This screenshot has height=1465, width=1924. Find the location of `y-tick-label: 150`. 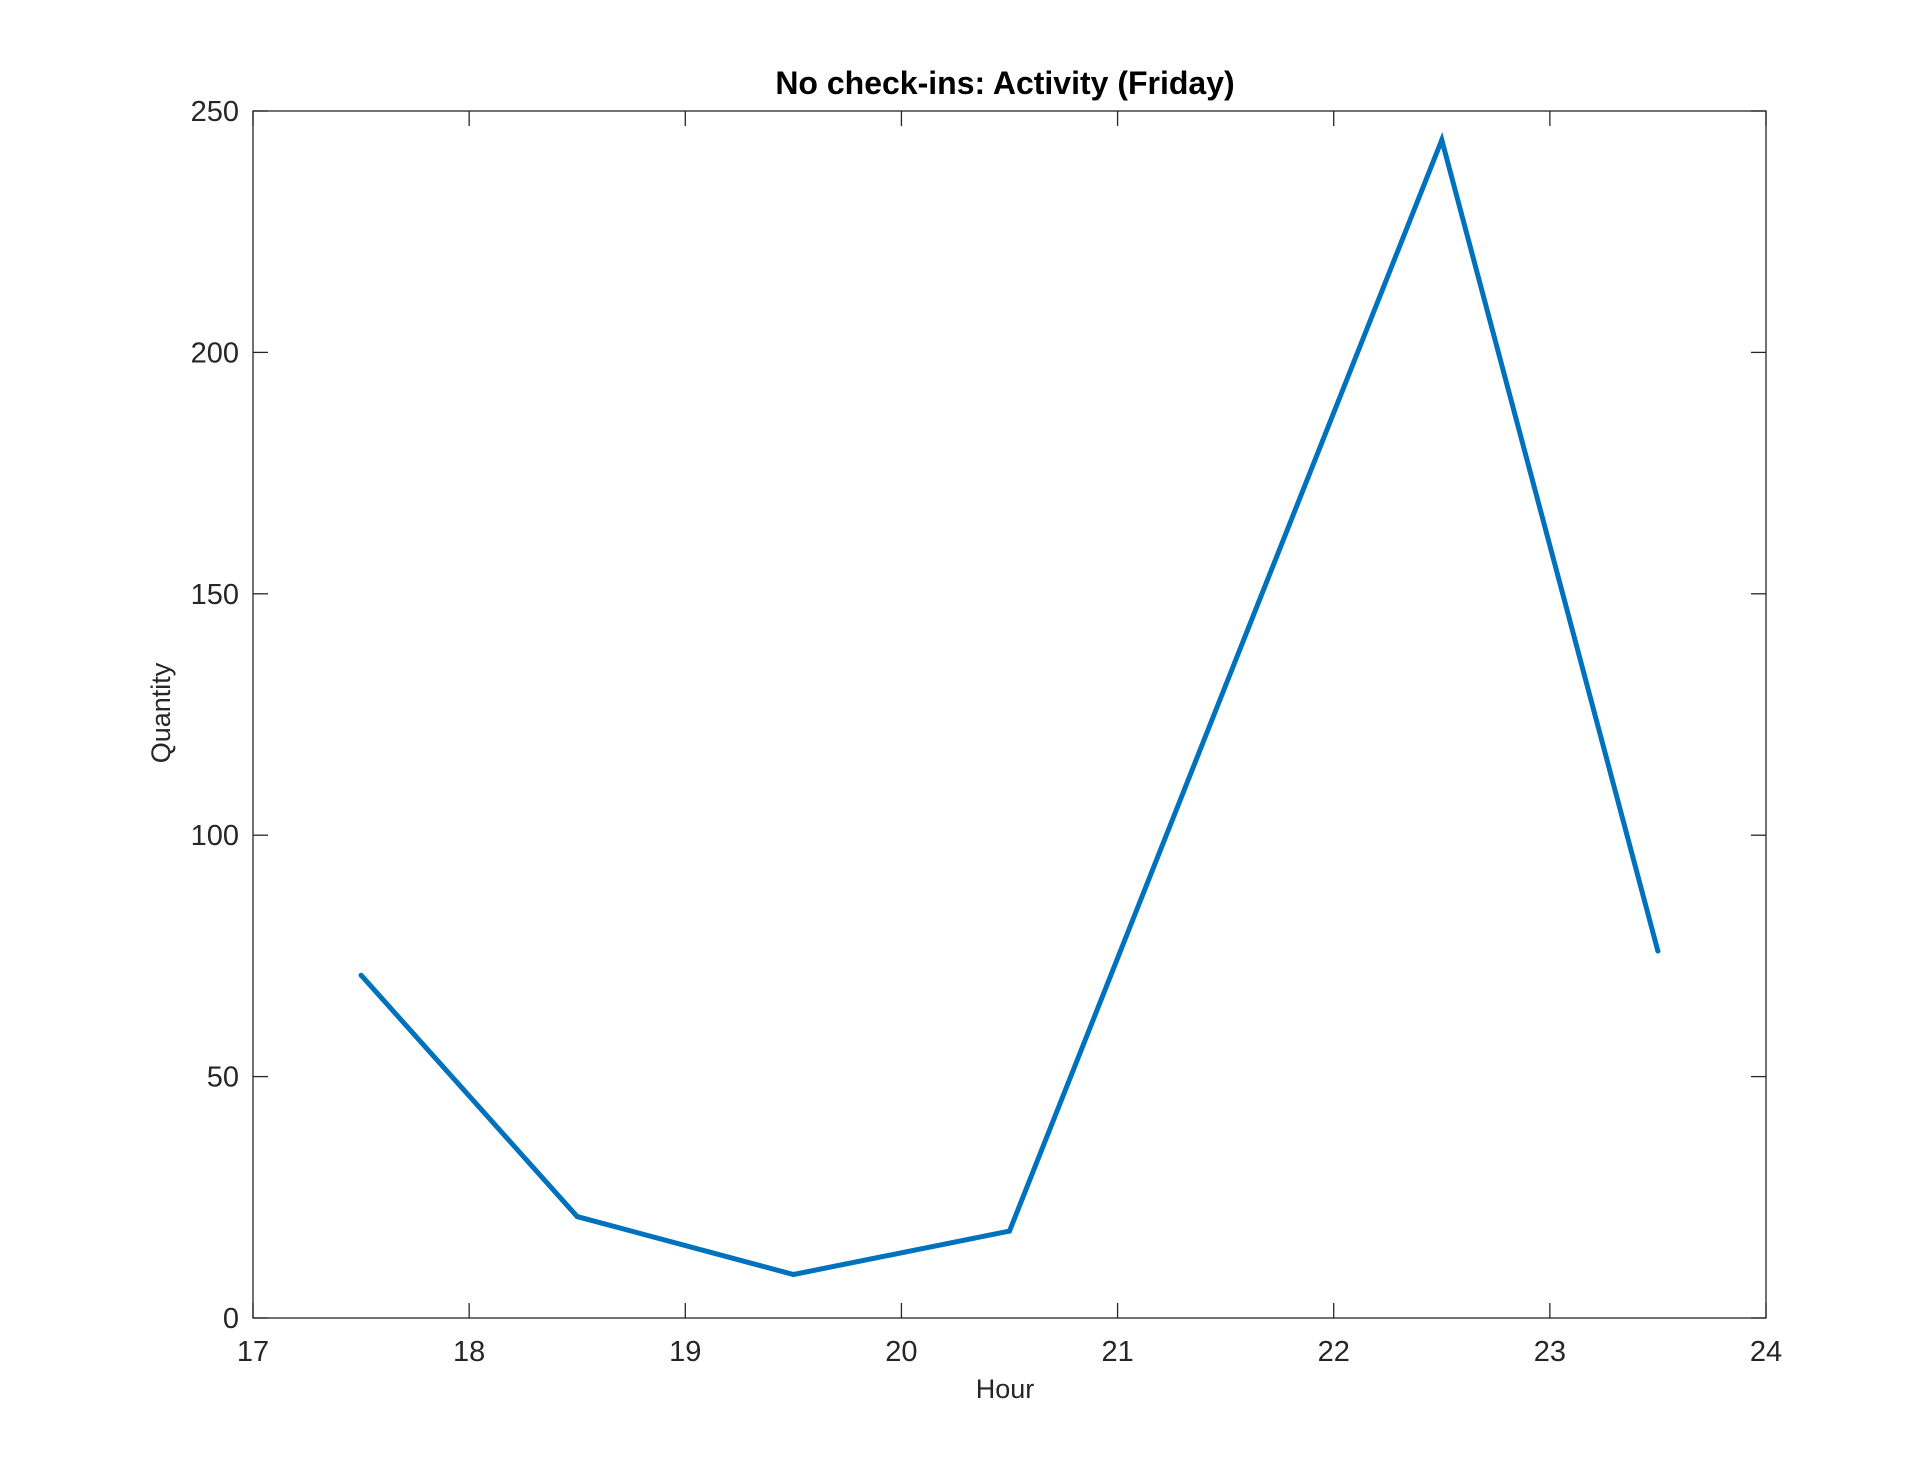

y-tick-label: 150 is located at coordinates (215, 595).